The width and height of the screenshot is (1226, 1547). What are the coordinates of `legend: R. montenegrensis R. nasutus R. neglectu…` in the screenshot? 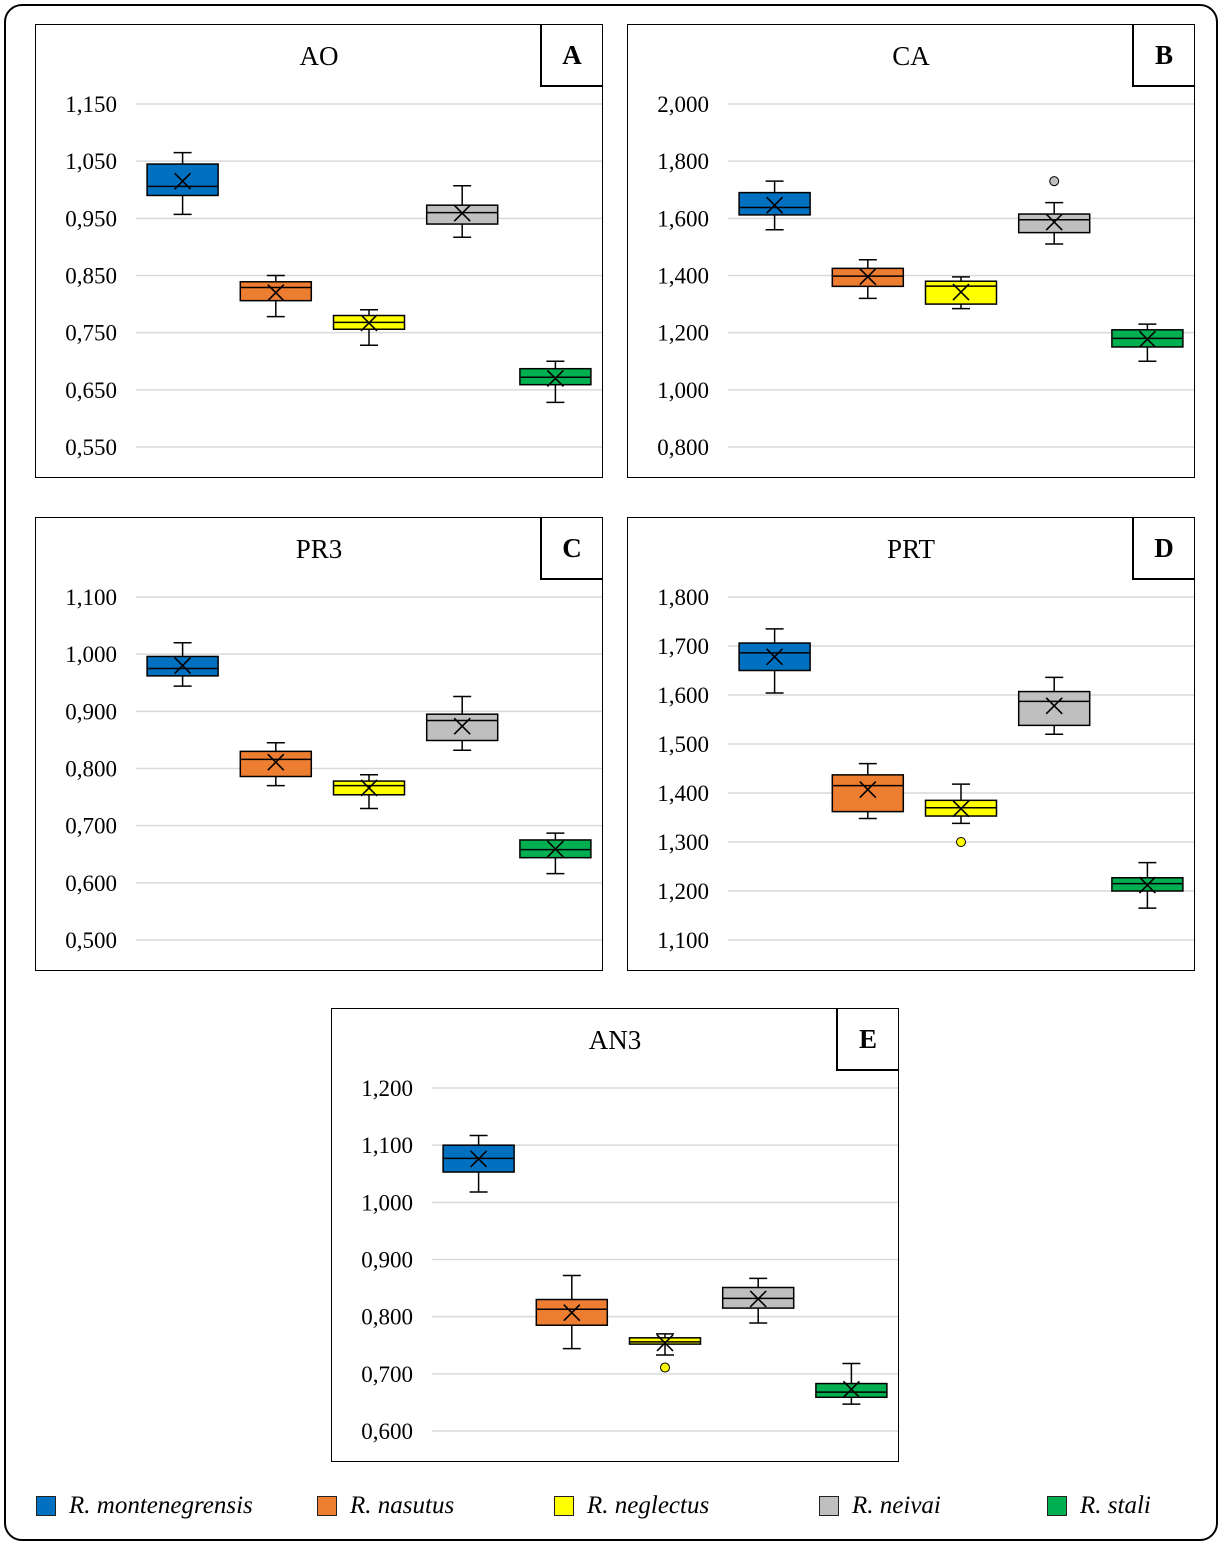 It's located at (621, 1506).